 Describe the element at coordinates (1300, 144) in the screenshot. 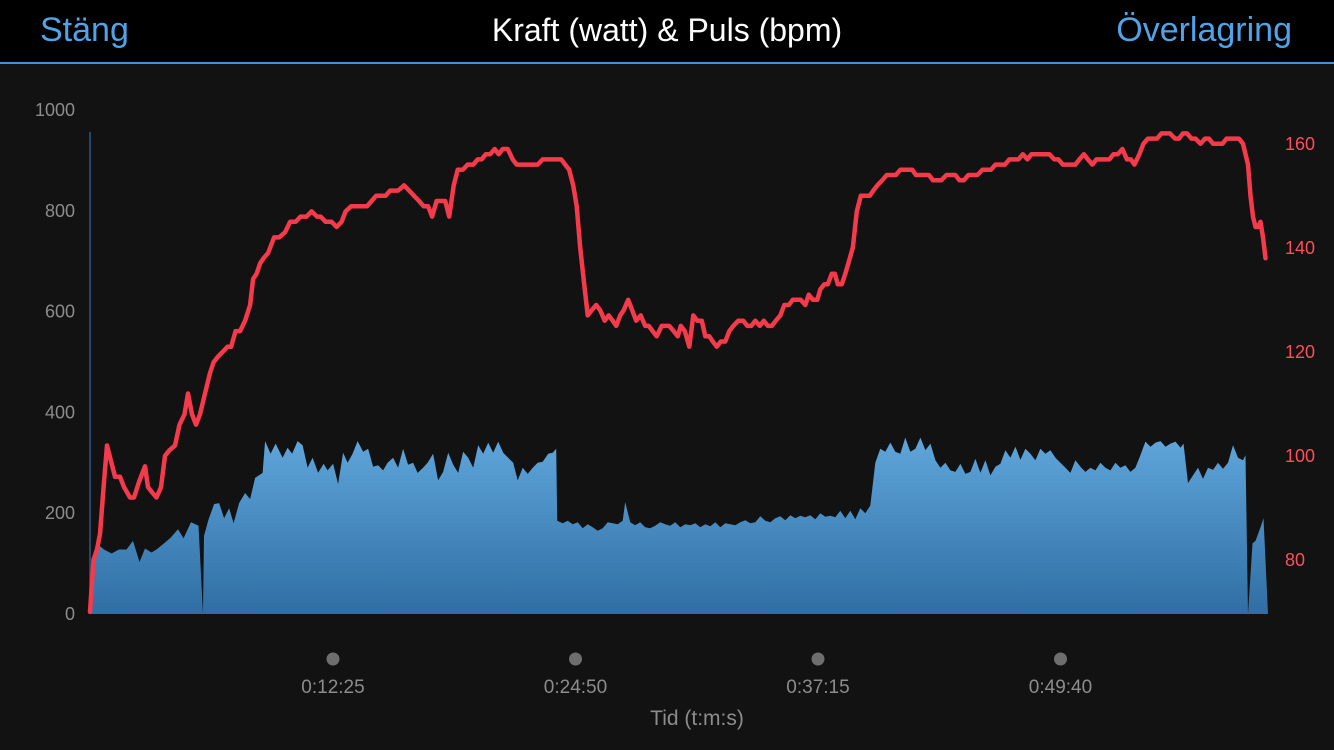

I see `y-right-tick-label: 160` at that location.